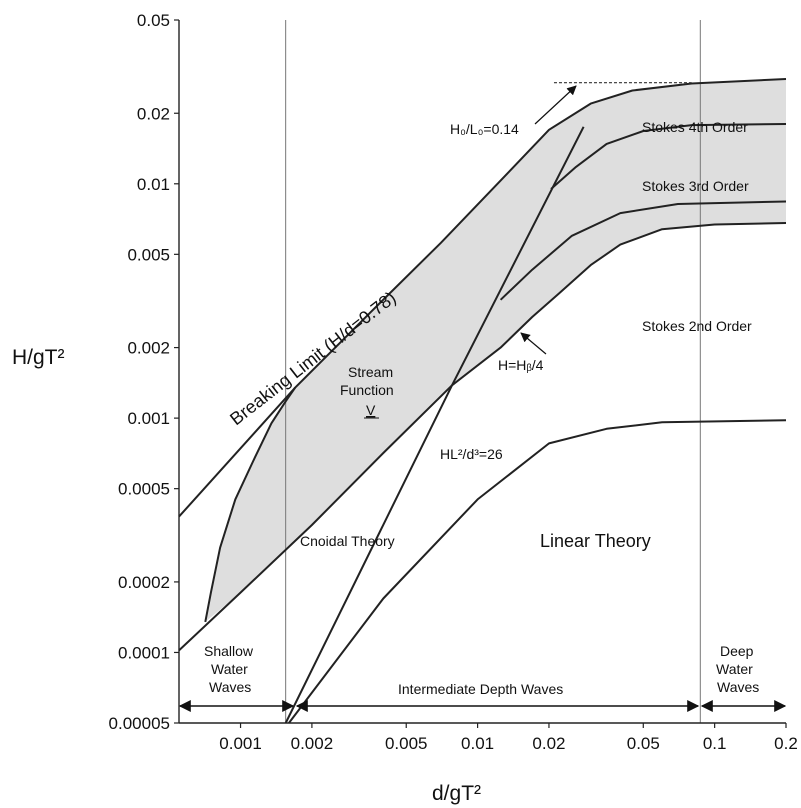 Image resolution: width=801 pixels, height=808 pixels. Describe the element at coordinates (643, 250) in the screenshot. I see `stokes3-curve` at that location.